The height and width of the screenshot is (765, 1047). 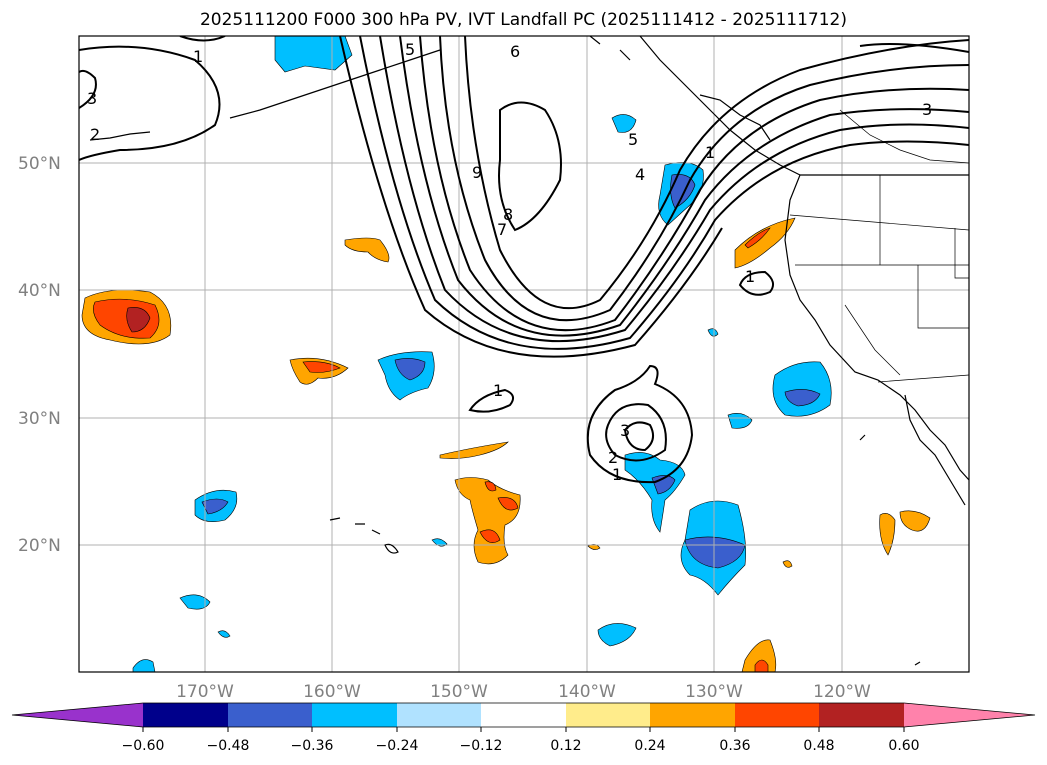 I want to click on contour-label: 9, so click(x=477, y=172).